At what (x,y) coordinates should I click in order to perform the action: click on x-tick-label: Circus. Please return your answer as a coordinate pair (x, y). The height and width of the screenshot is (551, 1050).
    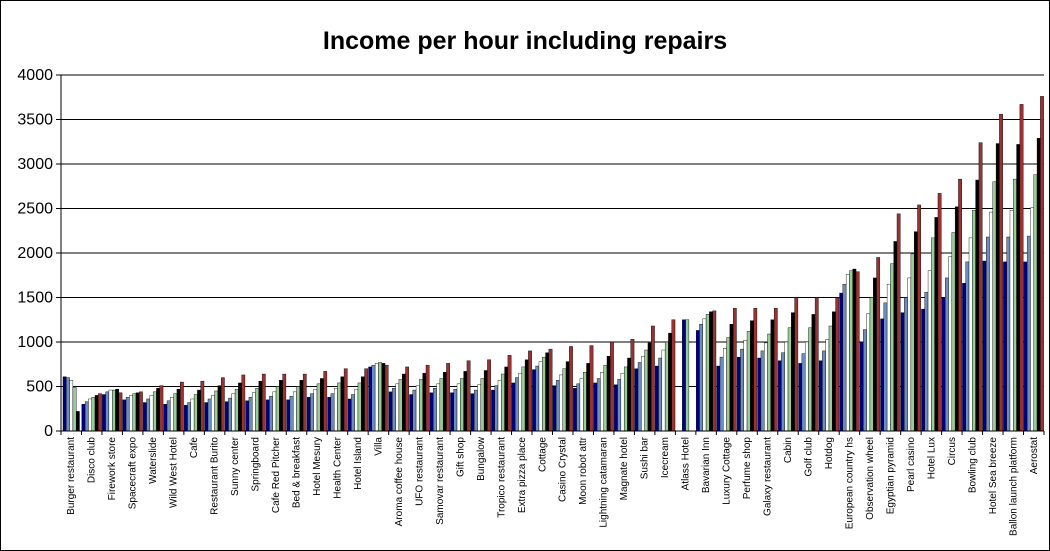
    Looking at the image, I should click on (952, 451).